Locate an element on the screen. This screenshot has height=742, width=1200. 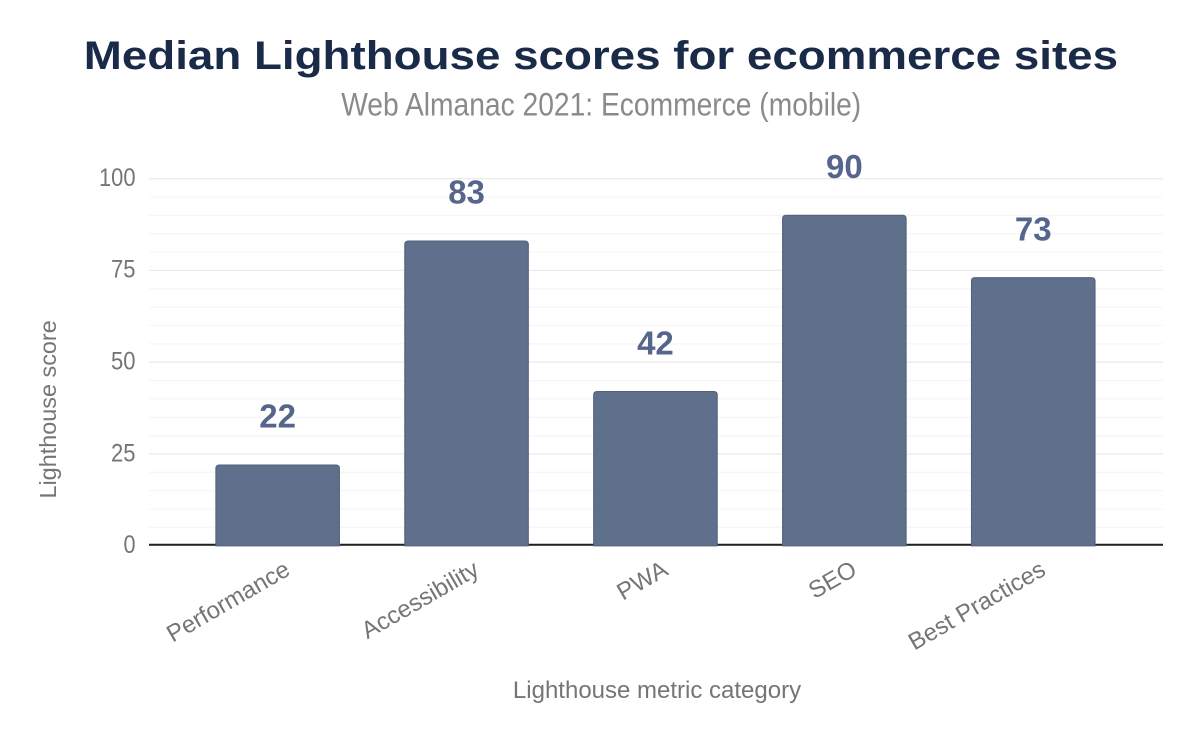
svg-text: 22 is located at coordinates (277, 416).